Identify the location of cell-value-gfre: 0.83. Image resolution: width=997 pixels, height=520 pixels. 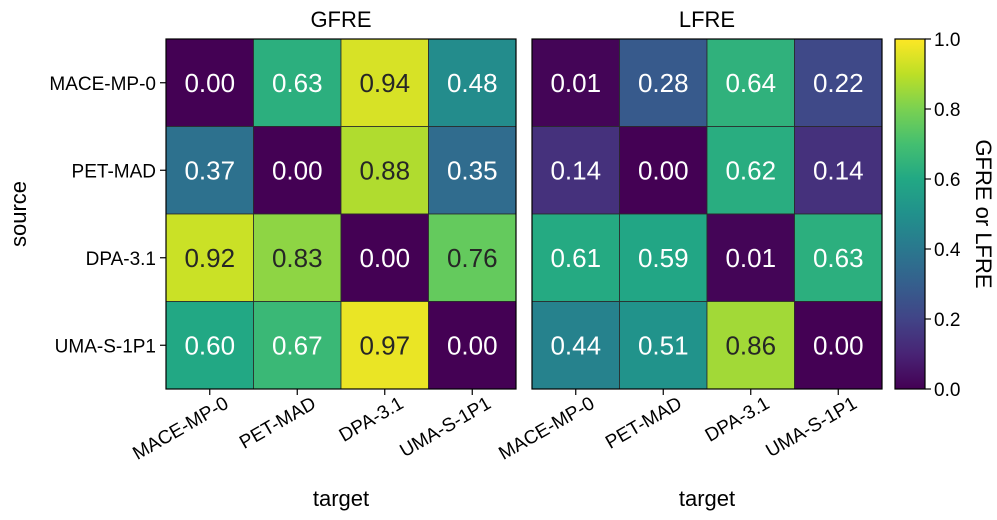
(297, 258).